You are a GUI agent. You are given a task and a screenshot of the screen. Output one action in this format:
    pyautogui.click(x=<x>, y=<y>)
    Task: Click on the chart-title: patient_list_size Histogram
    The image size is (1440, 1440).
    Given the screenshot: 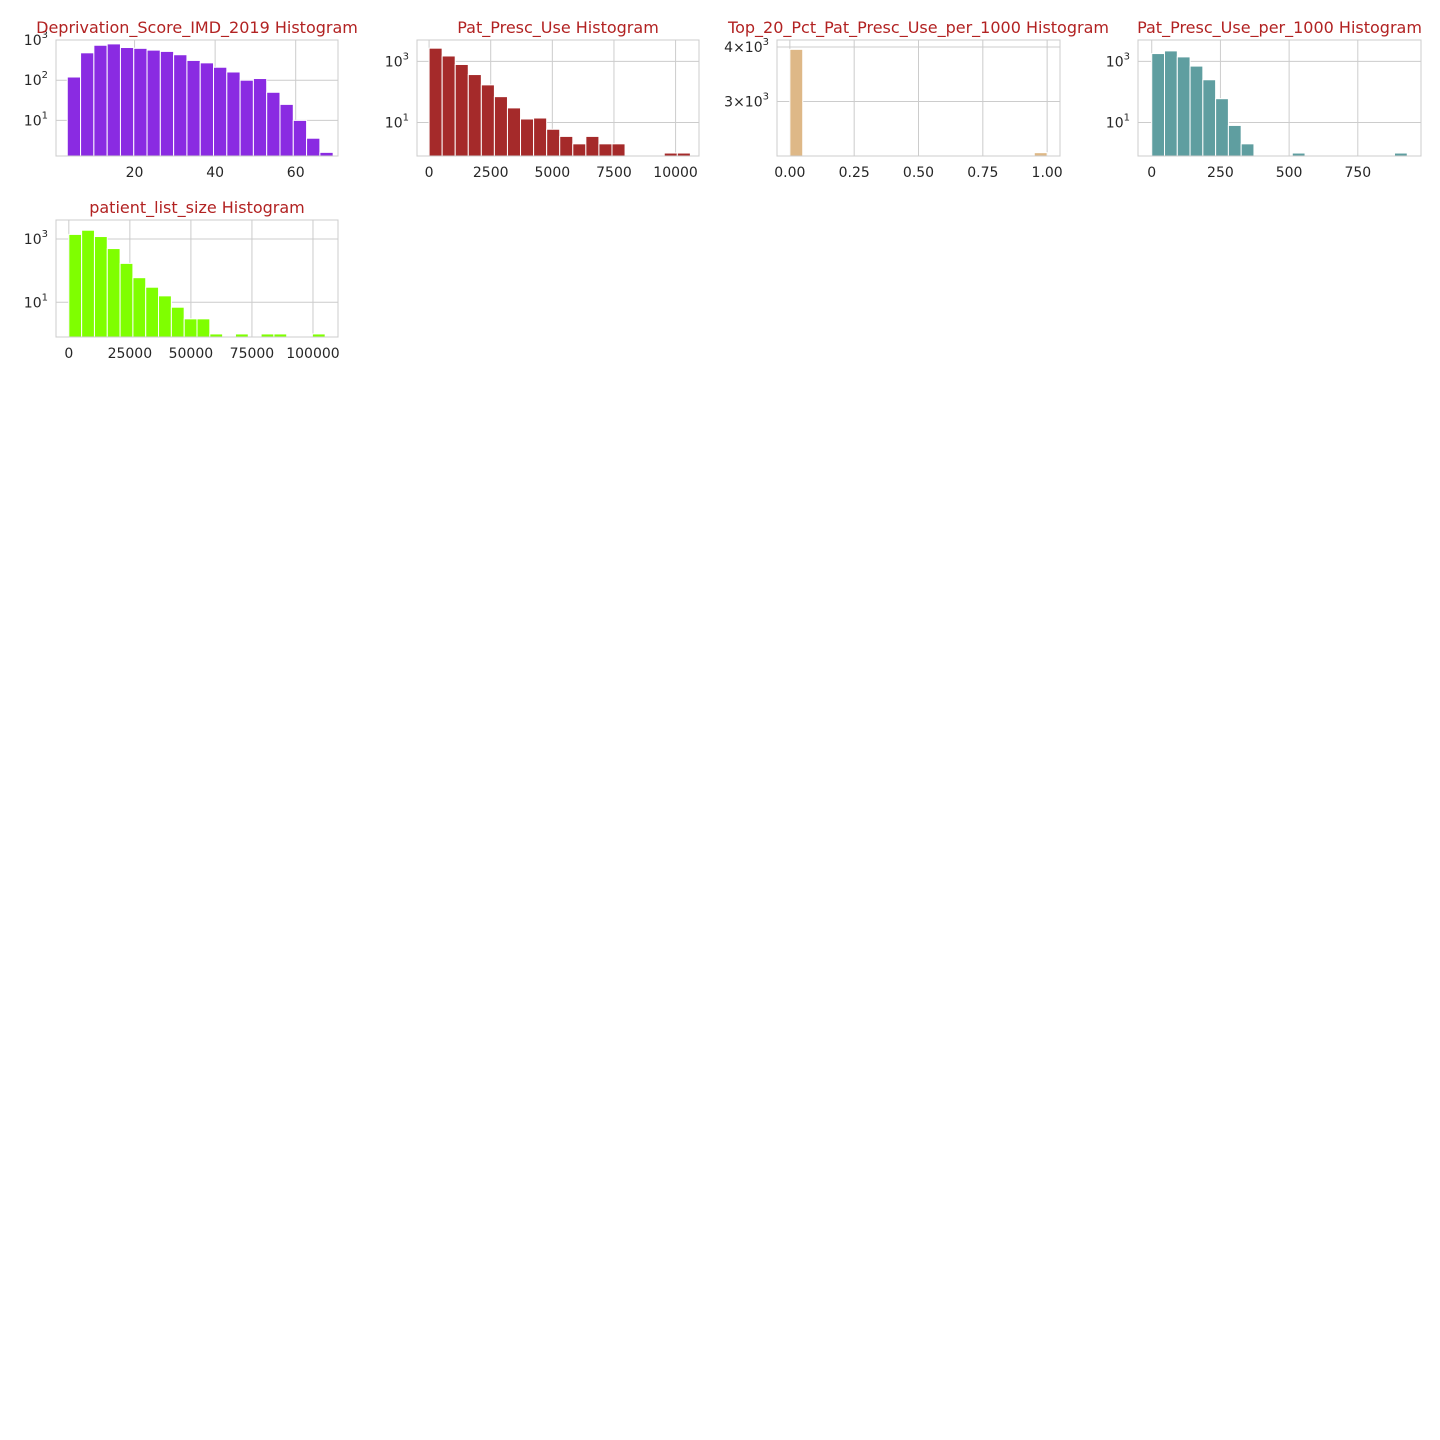 What is the action you would take?
    pyautogui.click(x=197, y=208)
    